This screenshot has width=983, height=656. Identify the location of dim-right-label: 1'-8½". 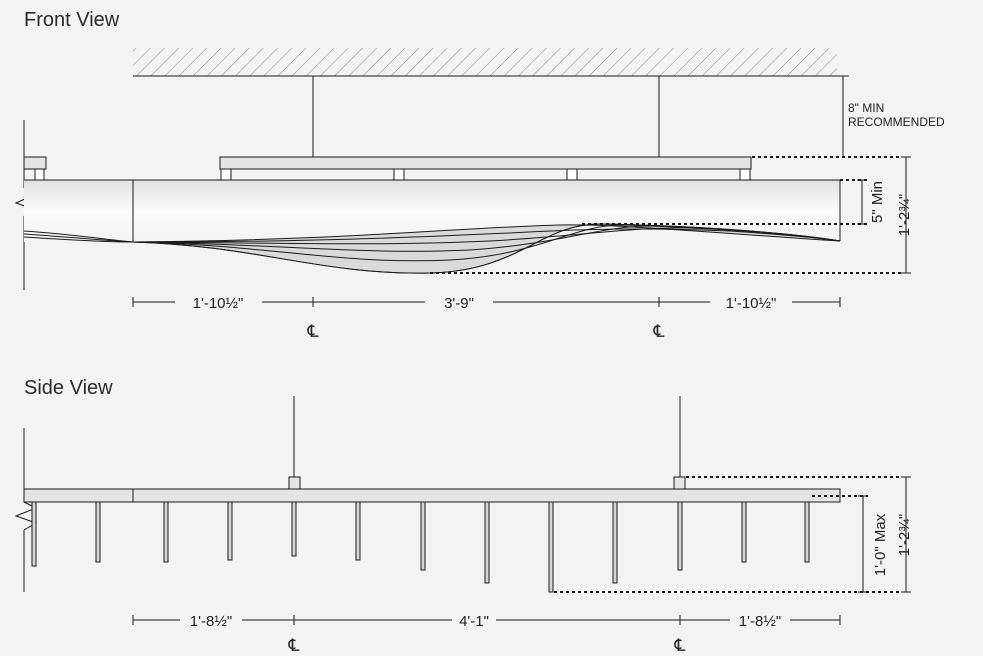
(760, 621).